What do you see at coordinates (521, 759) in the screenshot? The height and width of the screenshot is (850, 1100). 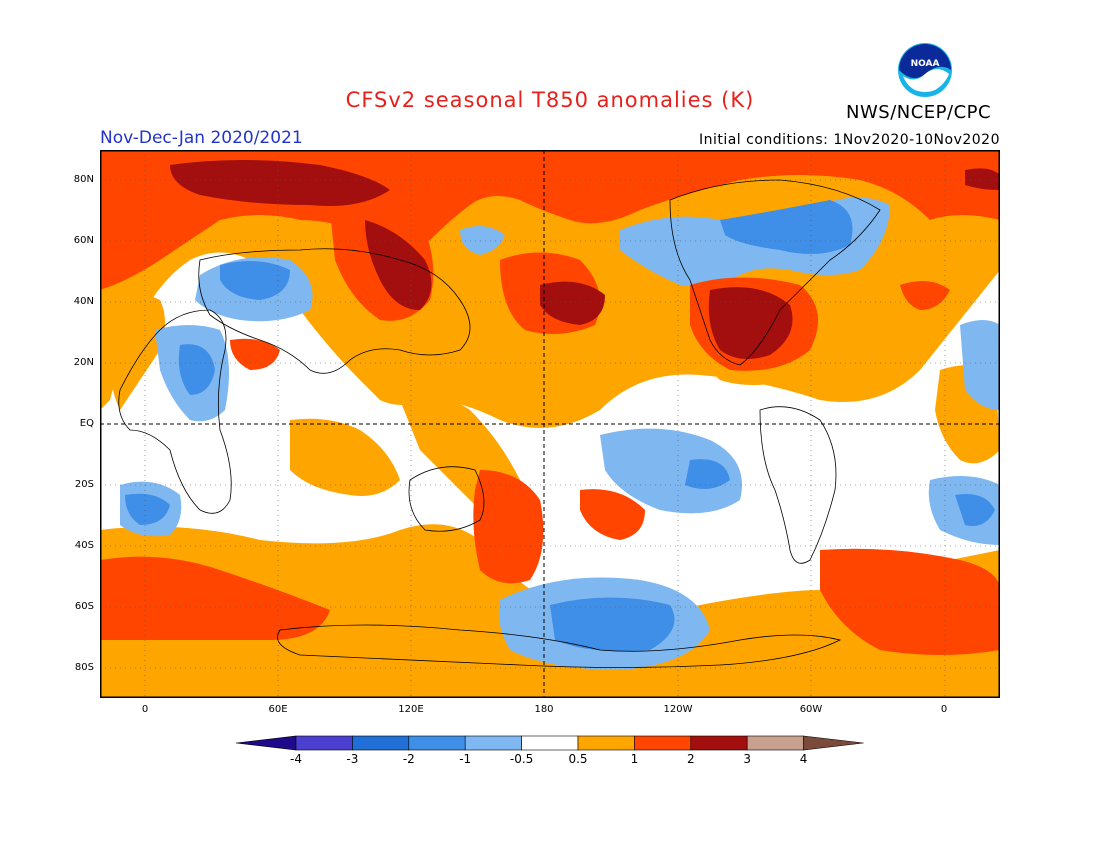 I see `colorbar-label: -0.5` at bounding box center [521, 759].